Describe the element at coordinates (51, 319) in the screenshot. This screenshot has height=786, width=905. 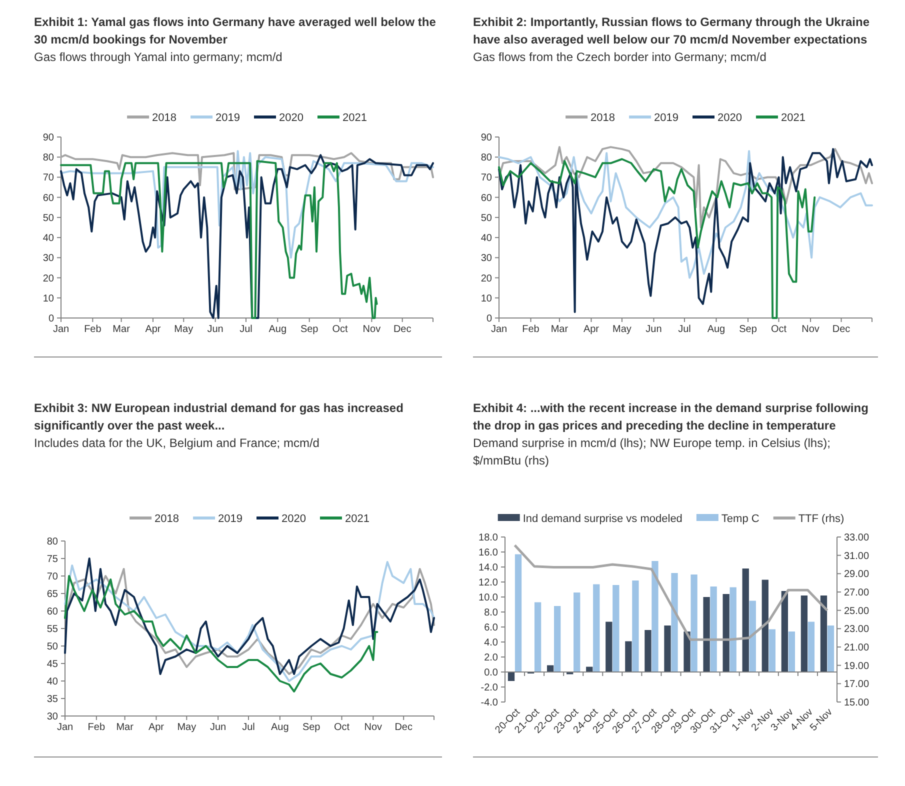
I see `y-tick-label: 0` at that location.